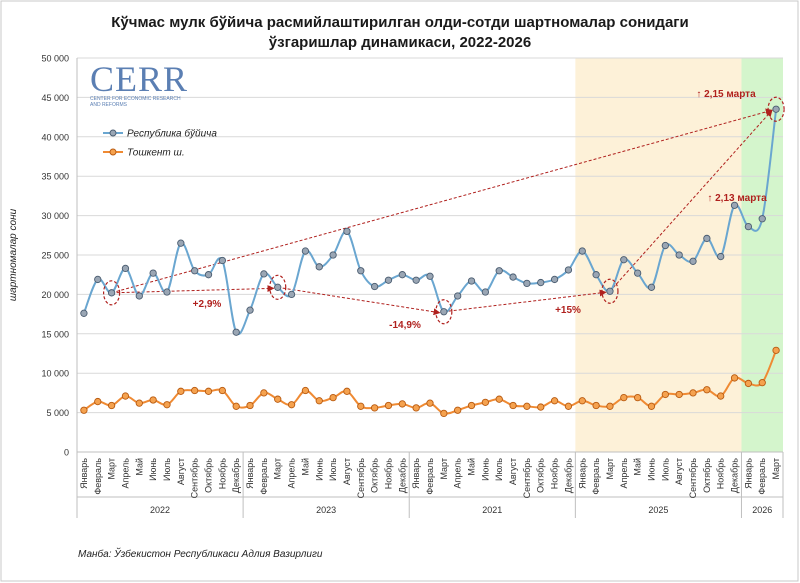 Image resolution: width=800 pixels, height=583 pixels. I want to click on annotation-arrow-2024-2025, so click(525, 301).